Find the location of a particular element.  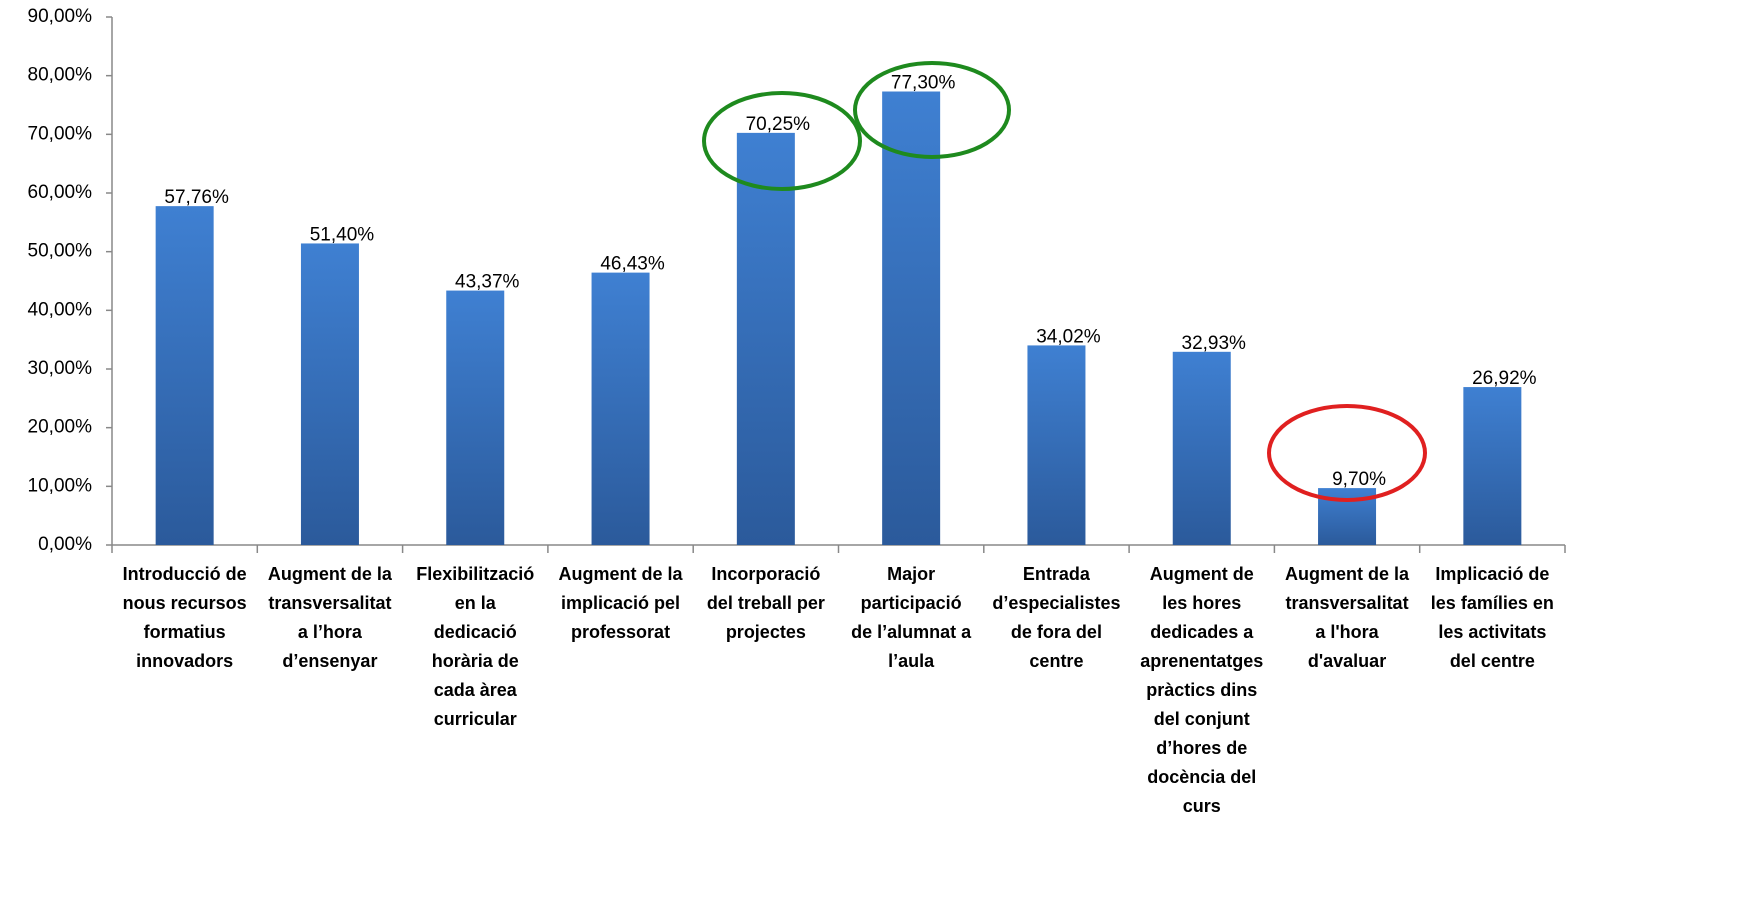

y-tick-label: 40,00% is located at coordinates (60, 309).